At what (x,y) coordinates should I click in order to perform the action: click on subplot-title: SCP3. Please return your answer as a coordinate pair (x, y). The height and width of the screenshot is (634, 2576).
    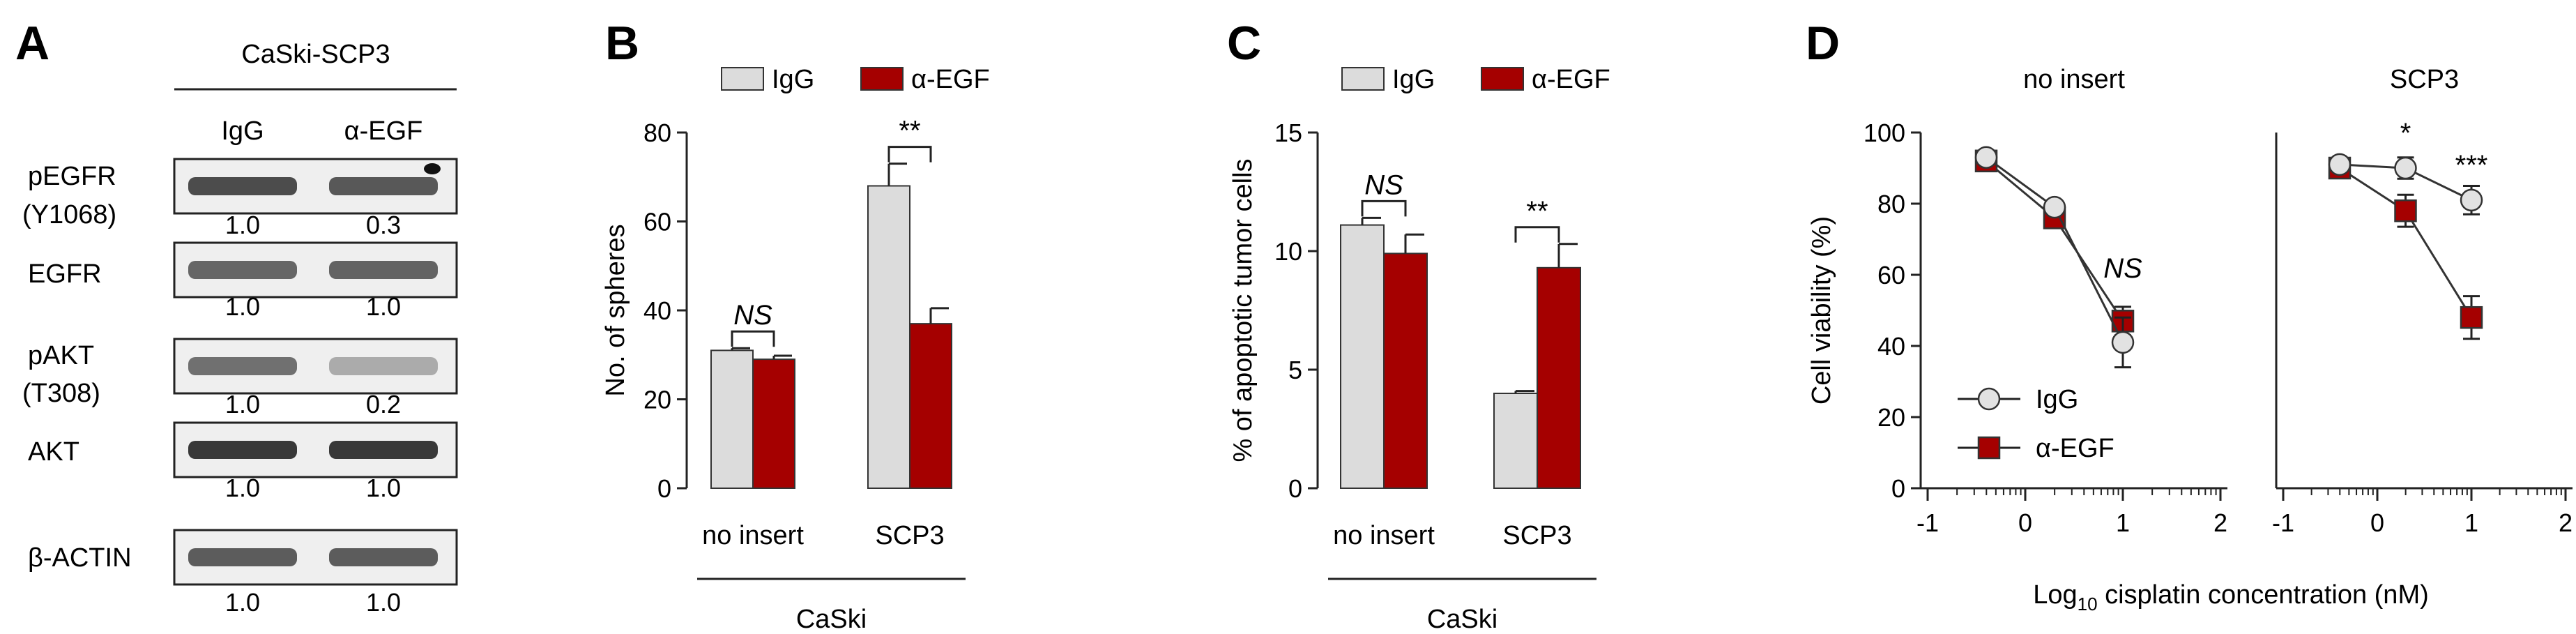
    Looking at the image, I should click on (2425, 79).